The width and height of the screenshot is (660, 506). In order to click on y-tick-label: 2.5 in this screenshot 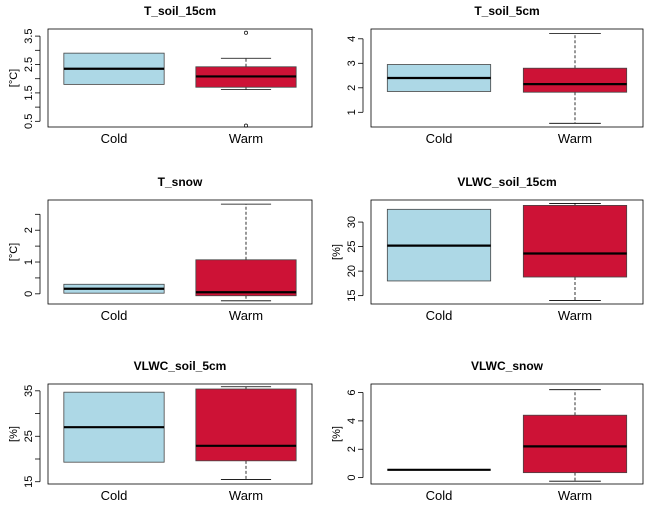, I will do `click(29, 64)`.